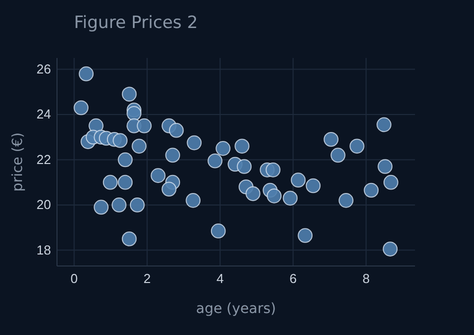 The image size is (474, 335). Describe the element at coordinates (236, 309) in the screenshot. I see `x-axis-title: age (years)` at that location.